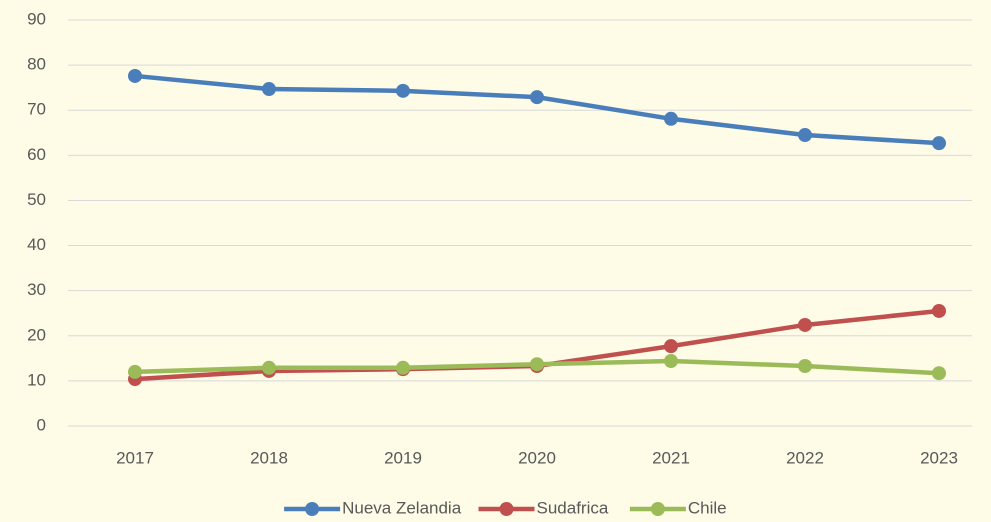 The width and height of the screenshot is (991, 522). I want to click on y-tick-label: 70, so click(36, 109).